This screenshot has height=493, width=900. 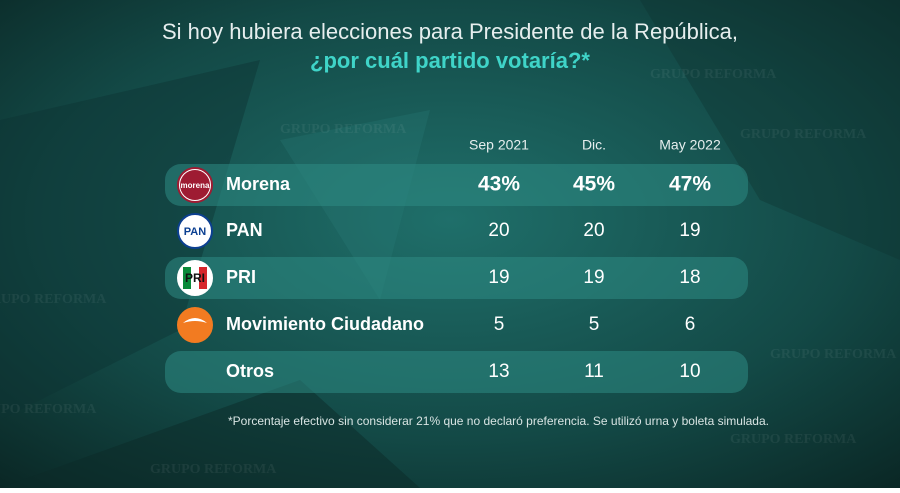 I want to click on party-name: PAN, so click(x=244, y=230).